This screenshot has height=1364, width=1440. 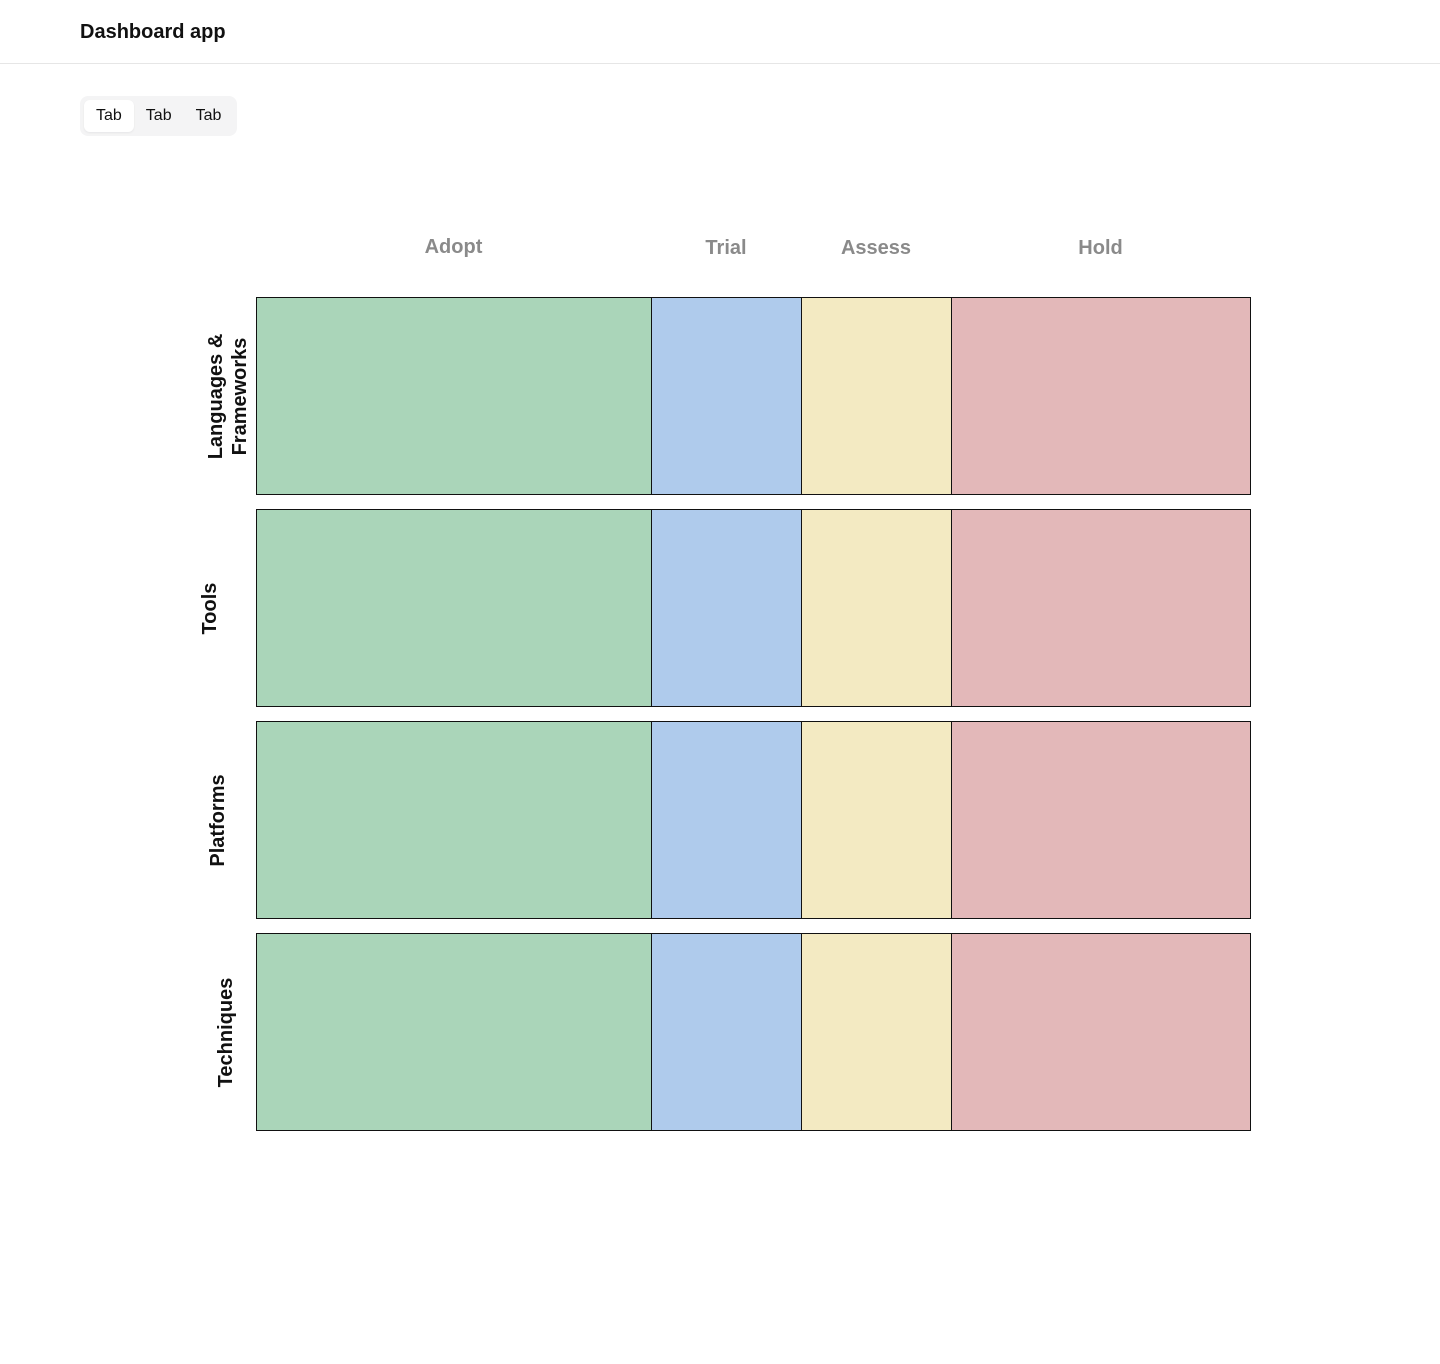 I want to click on cell-platforms-hold, so click(x=1101, y=820).